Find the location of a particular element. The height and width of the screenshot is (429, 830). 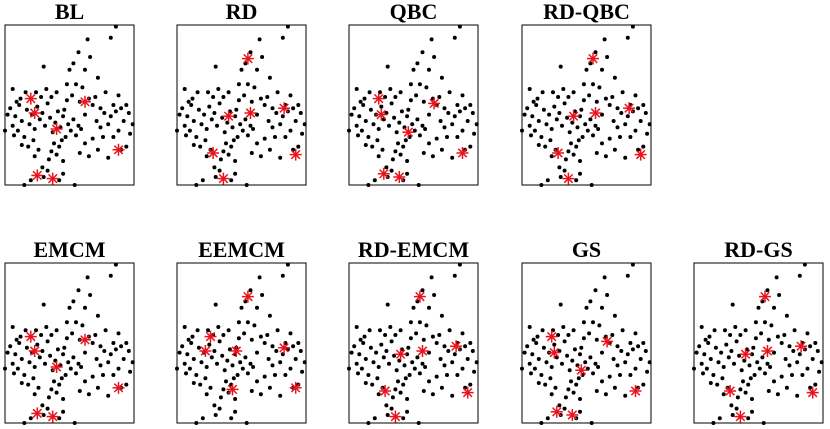

panel-emcm: EMCM is located at coordinates (69, 331).